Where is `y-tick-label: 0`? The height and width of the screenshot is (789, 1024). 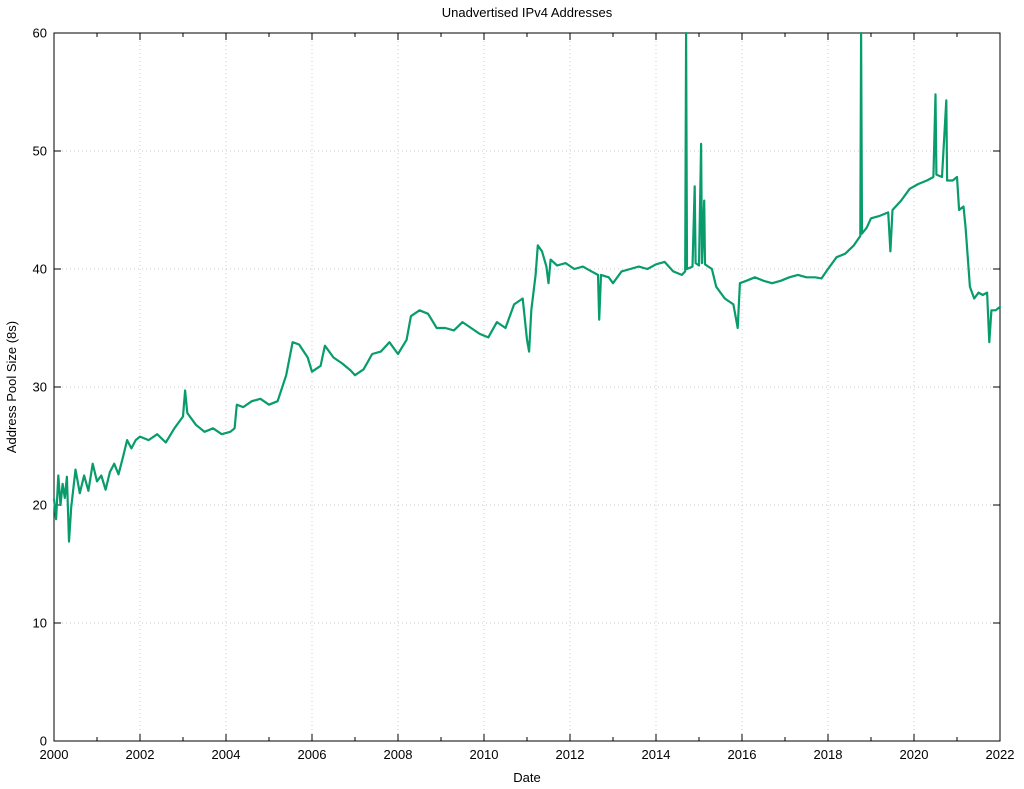
y-tick-label: 0 is located at coordinates (43, 741).